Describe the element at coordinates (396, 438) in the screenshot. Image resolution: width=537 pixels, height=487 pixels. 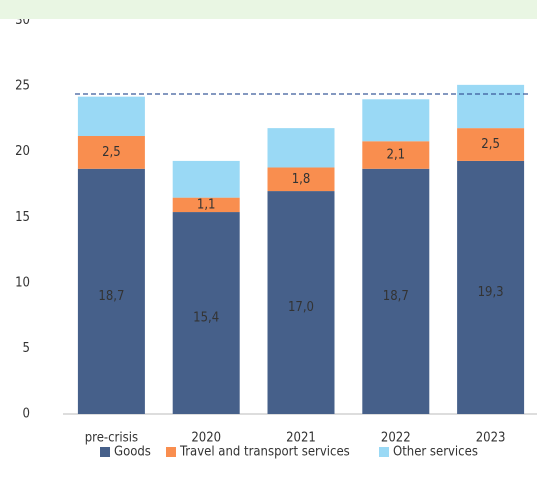
I see `x-tick-label: 2022` at that location.